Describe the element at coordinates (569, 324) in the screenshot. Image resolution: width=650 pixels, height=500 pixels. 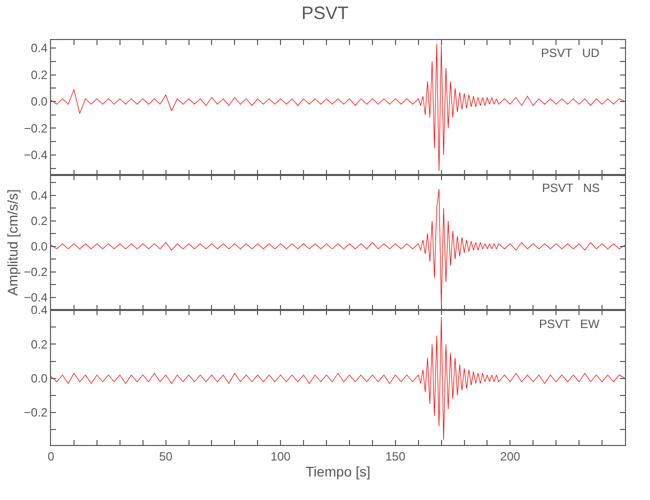
I see `annotation: PSVT EW` at that location.